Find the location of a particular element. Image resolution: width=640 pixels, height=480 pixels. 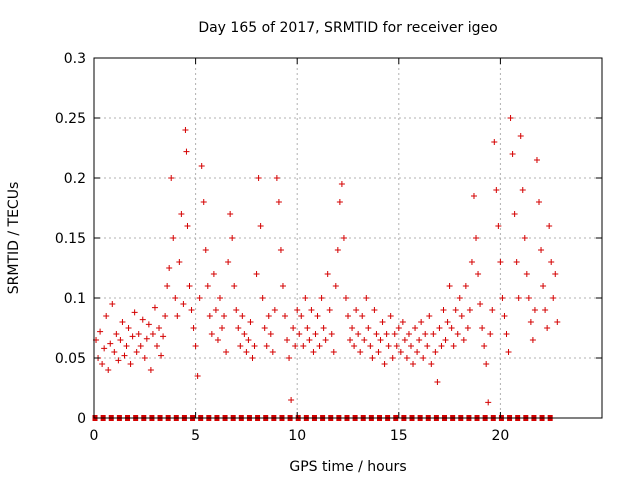

y-tick-label: 0 is located at coordinates (81, 419).